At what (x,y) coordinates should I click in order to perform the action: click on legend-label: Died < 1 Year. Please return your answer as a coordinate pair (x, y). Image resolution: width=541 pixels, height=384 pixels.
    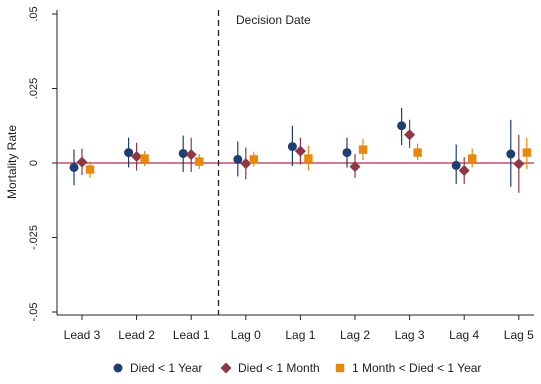
    Looking at the image, I should click on (166, 368).